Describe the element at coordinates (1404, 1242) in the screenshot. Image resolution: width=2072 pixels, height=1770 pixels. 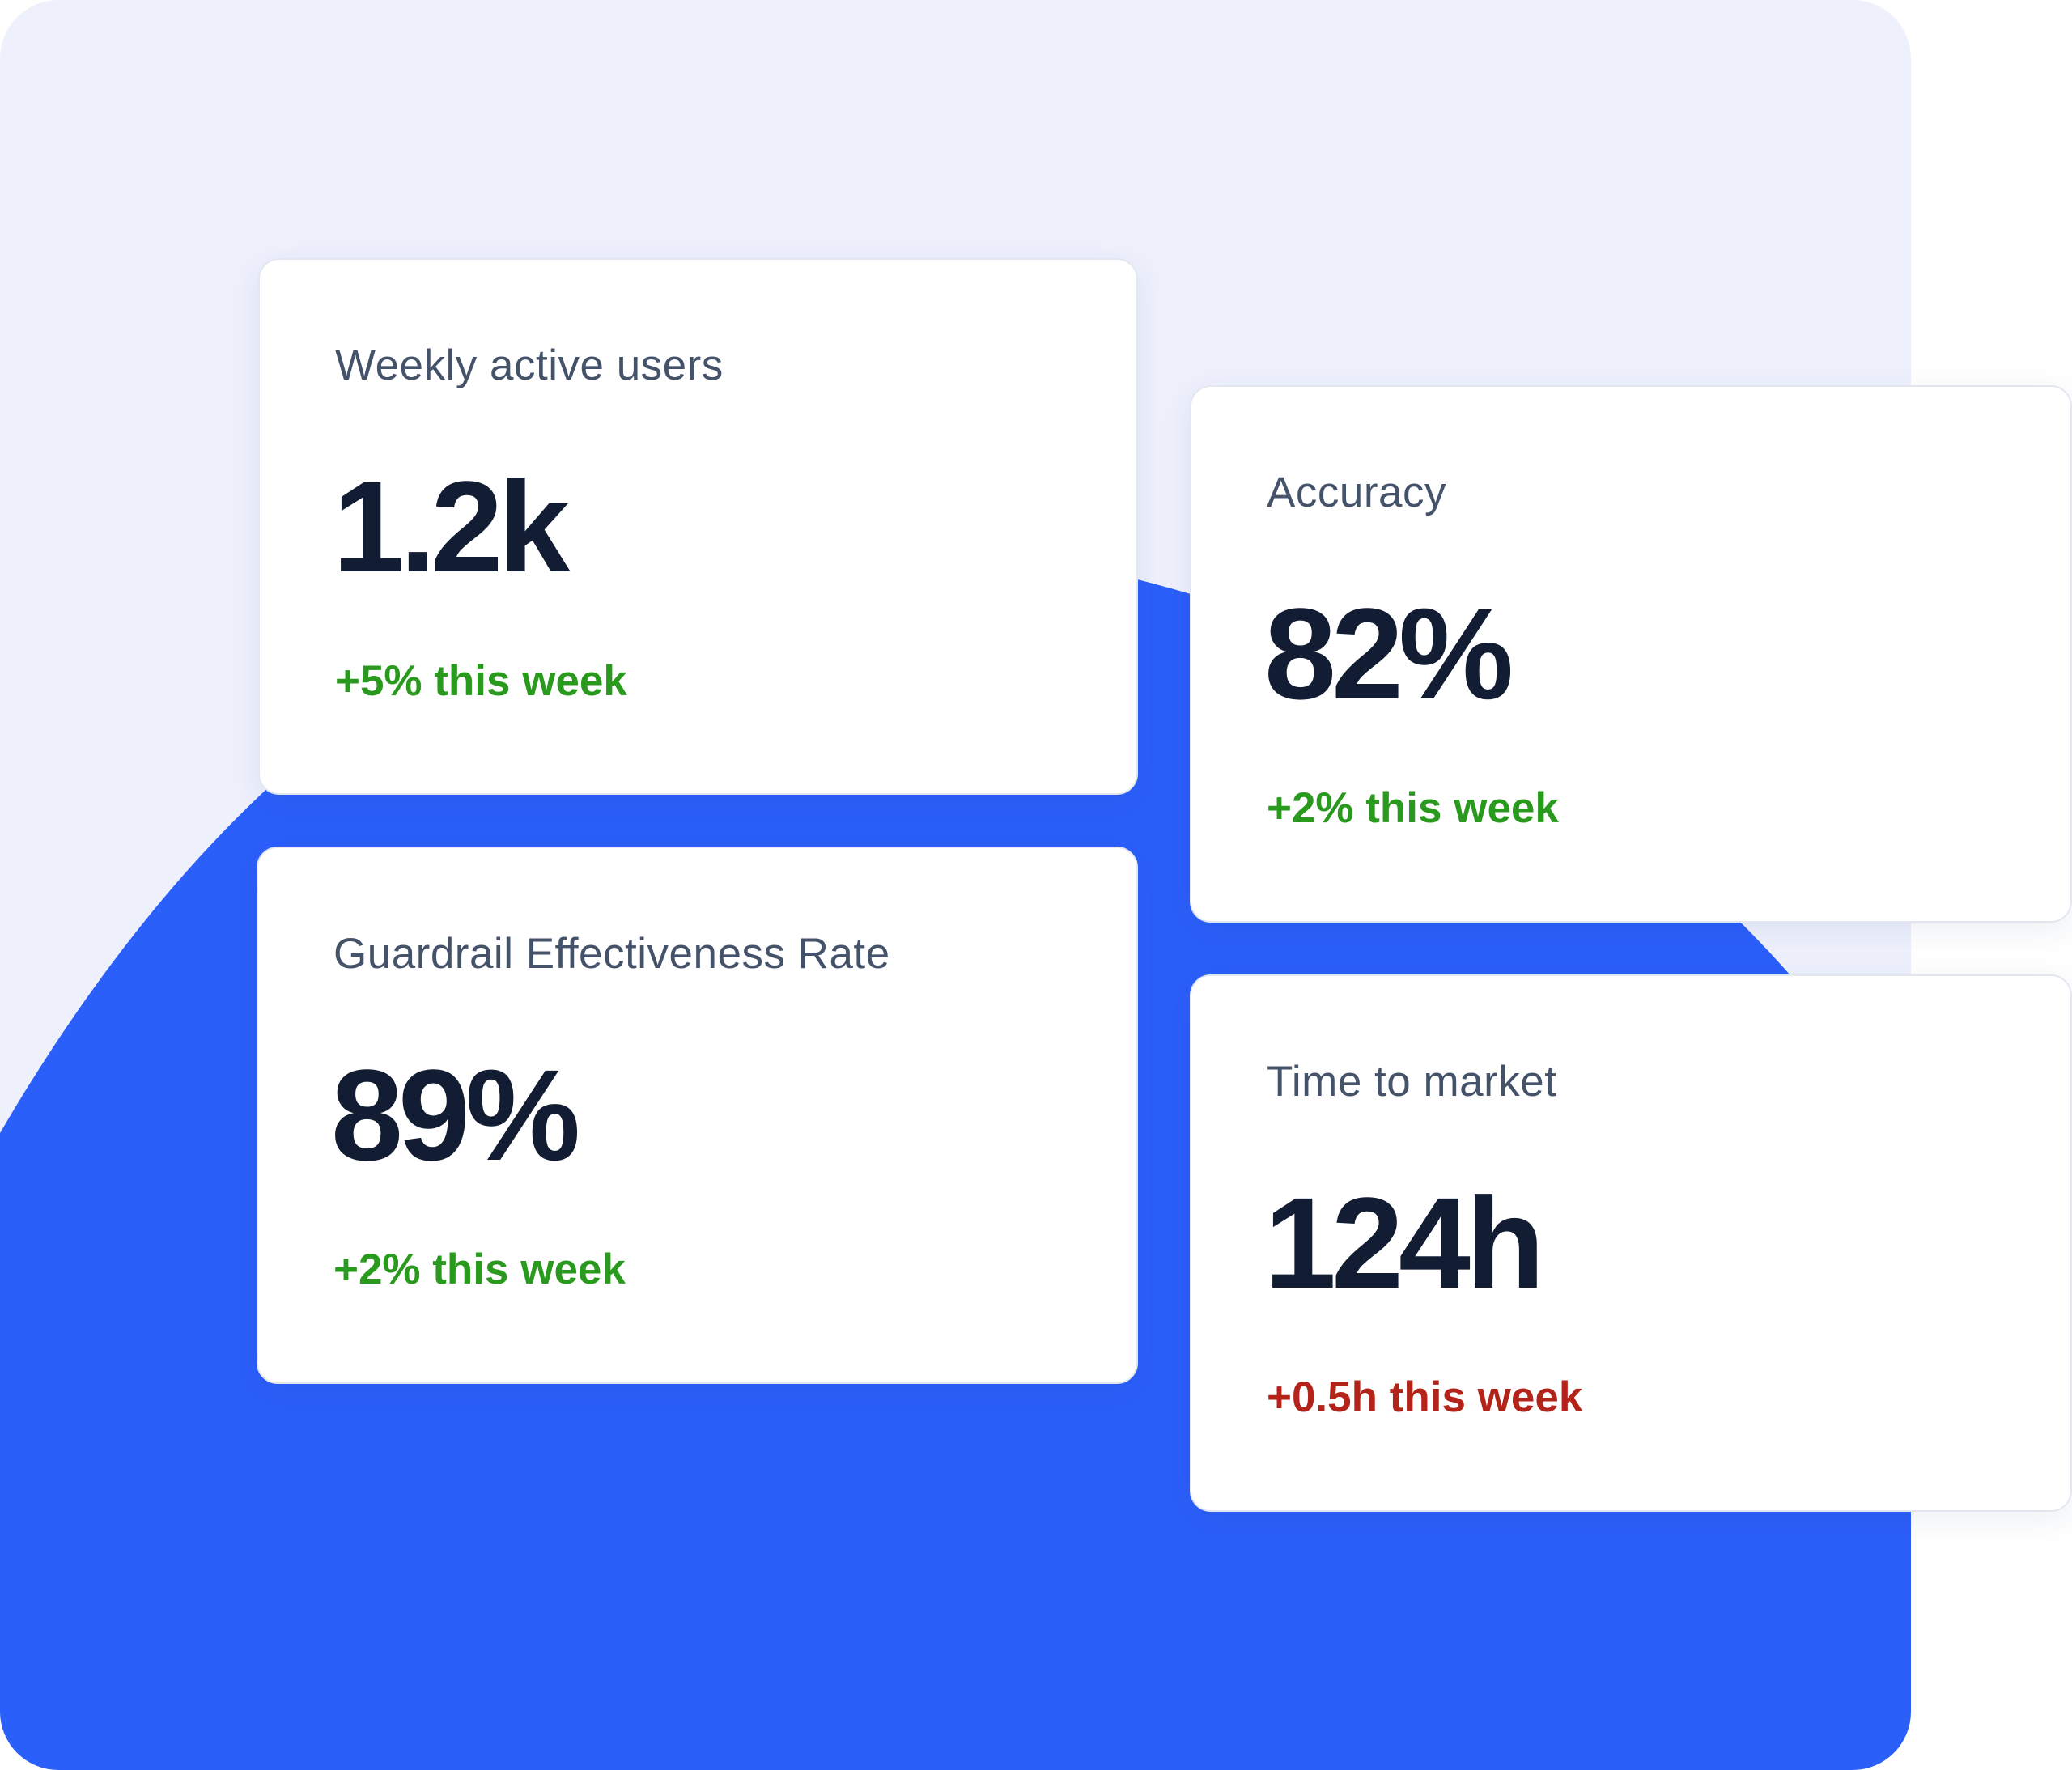
I see `metric-value: 124h` at that location.